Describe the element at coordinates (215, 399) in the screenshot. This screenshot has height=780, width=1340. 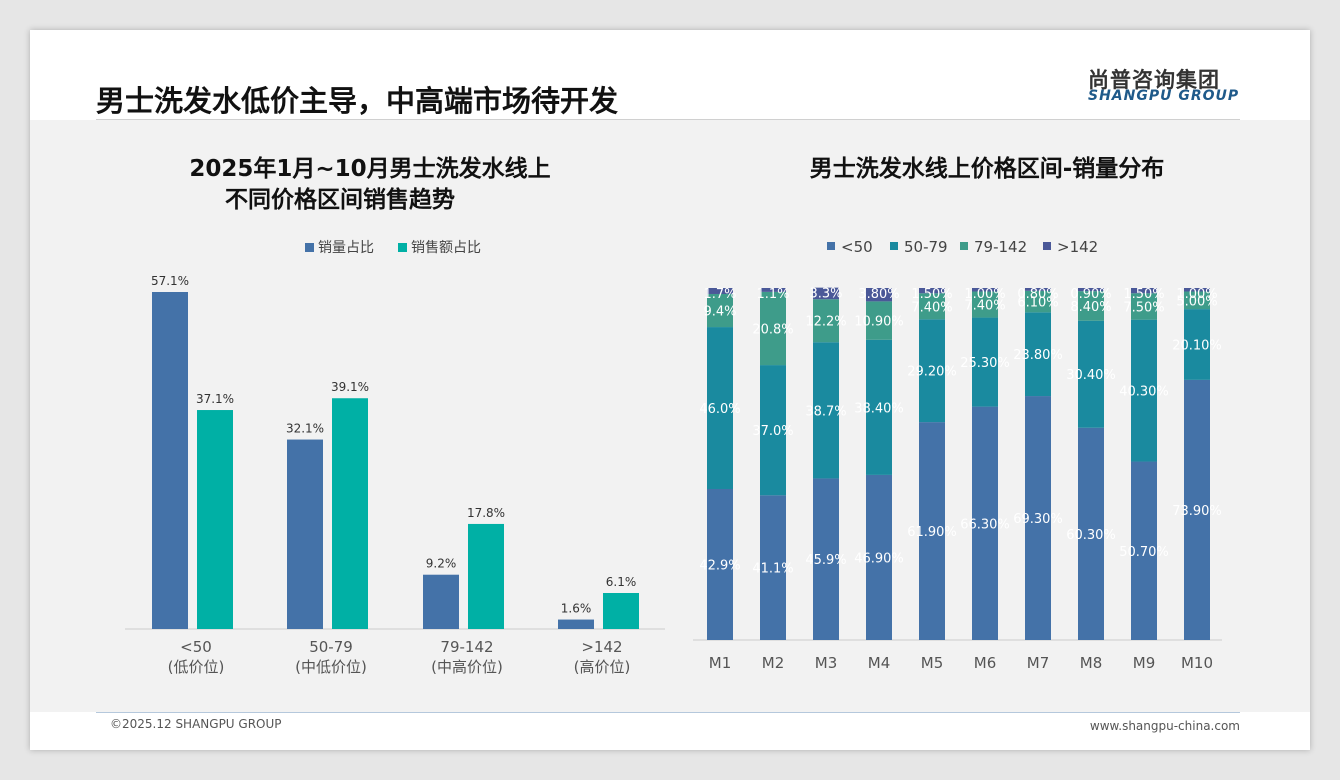
I see `data-label: 37.1%` at that location.